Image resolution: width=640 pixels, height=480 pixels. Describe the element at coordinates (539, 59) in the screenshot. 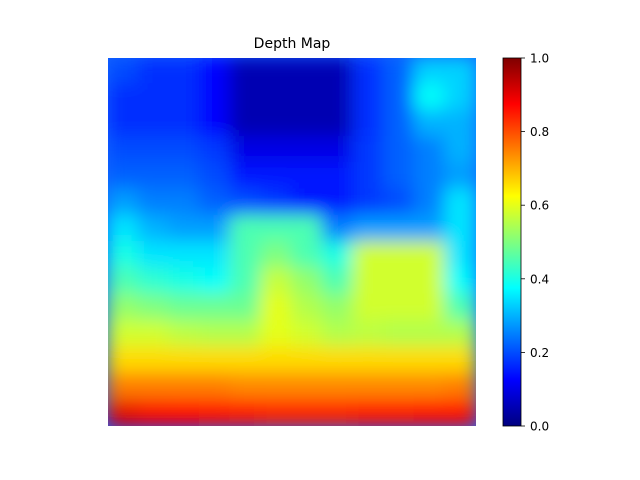

I see `colorbar-tick-label: 1.0` at that location.